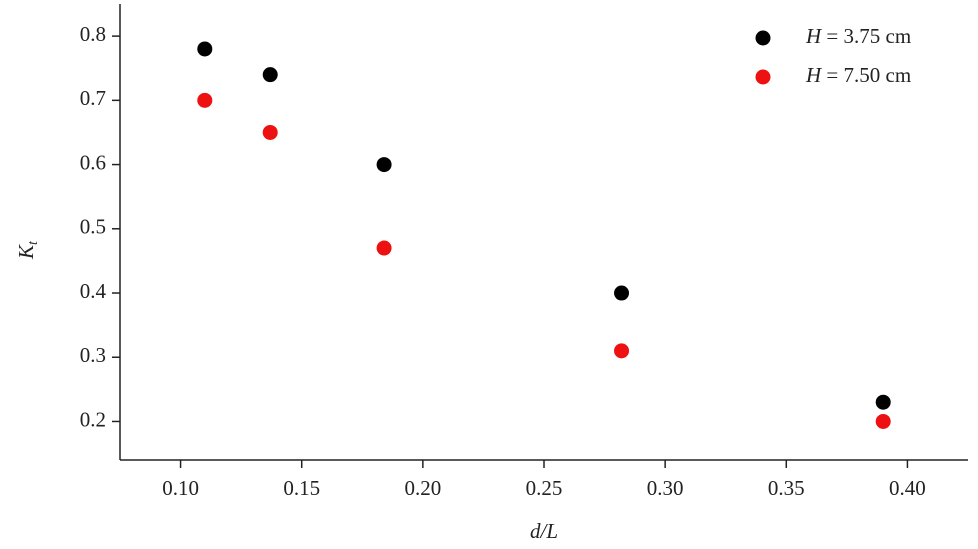 The image size is (978, 549). What do you see at coordinates (665, 488) in the screenshot?
I see `x-tick-label: 0.30` at bounding box center [665, 488].